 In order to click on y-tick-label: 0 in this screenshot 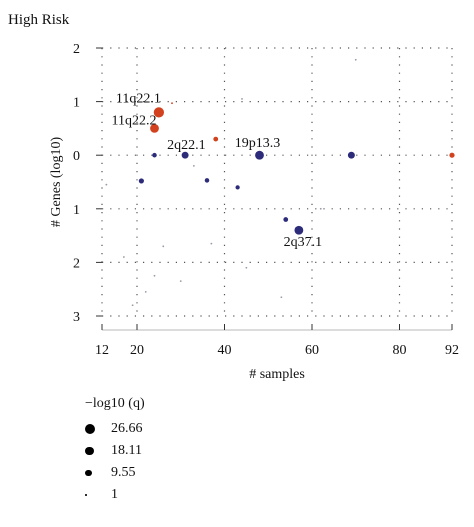, I will do `click(76, 156)`.